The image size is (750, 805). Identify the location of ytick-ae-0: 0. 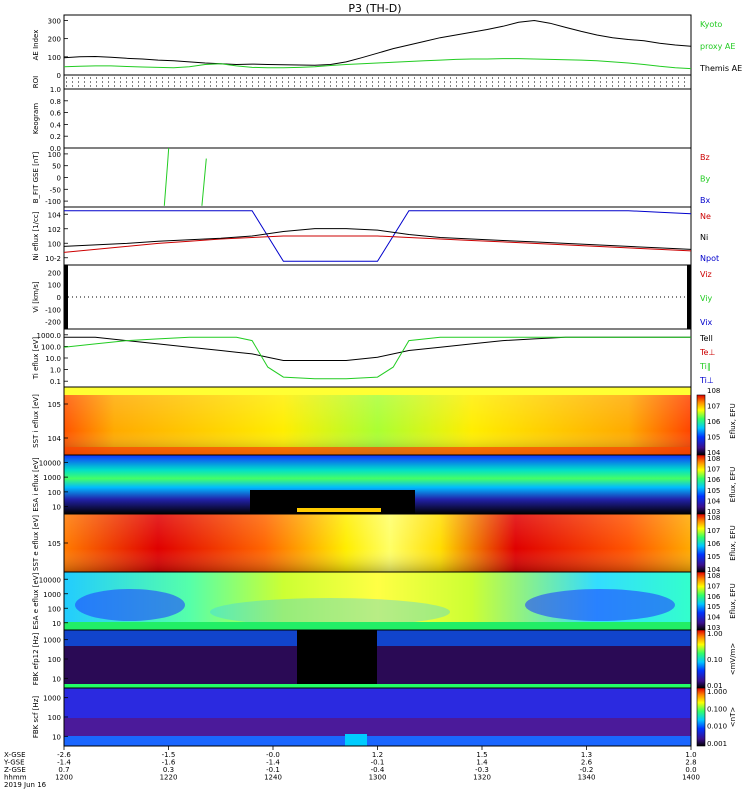
(59, 76).